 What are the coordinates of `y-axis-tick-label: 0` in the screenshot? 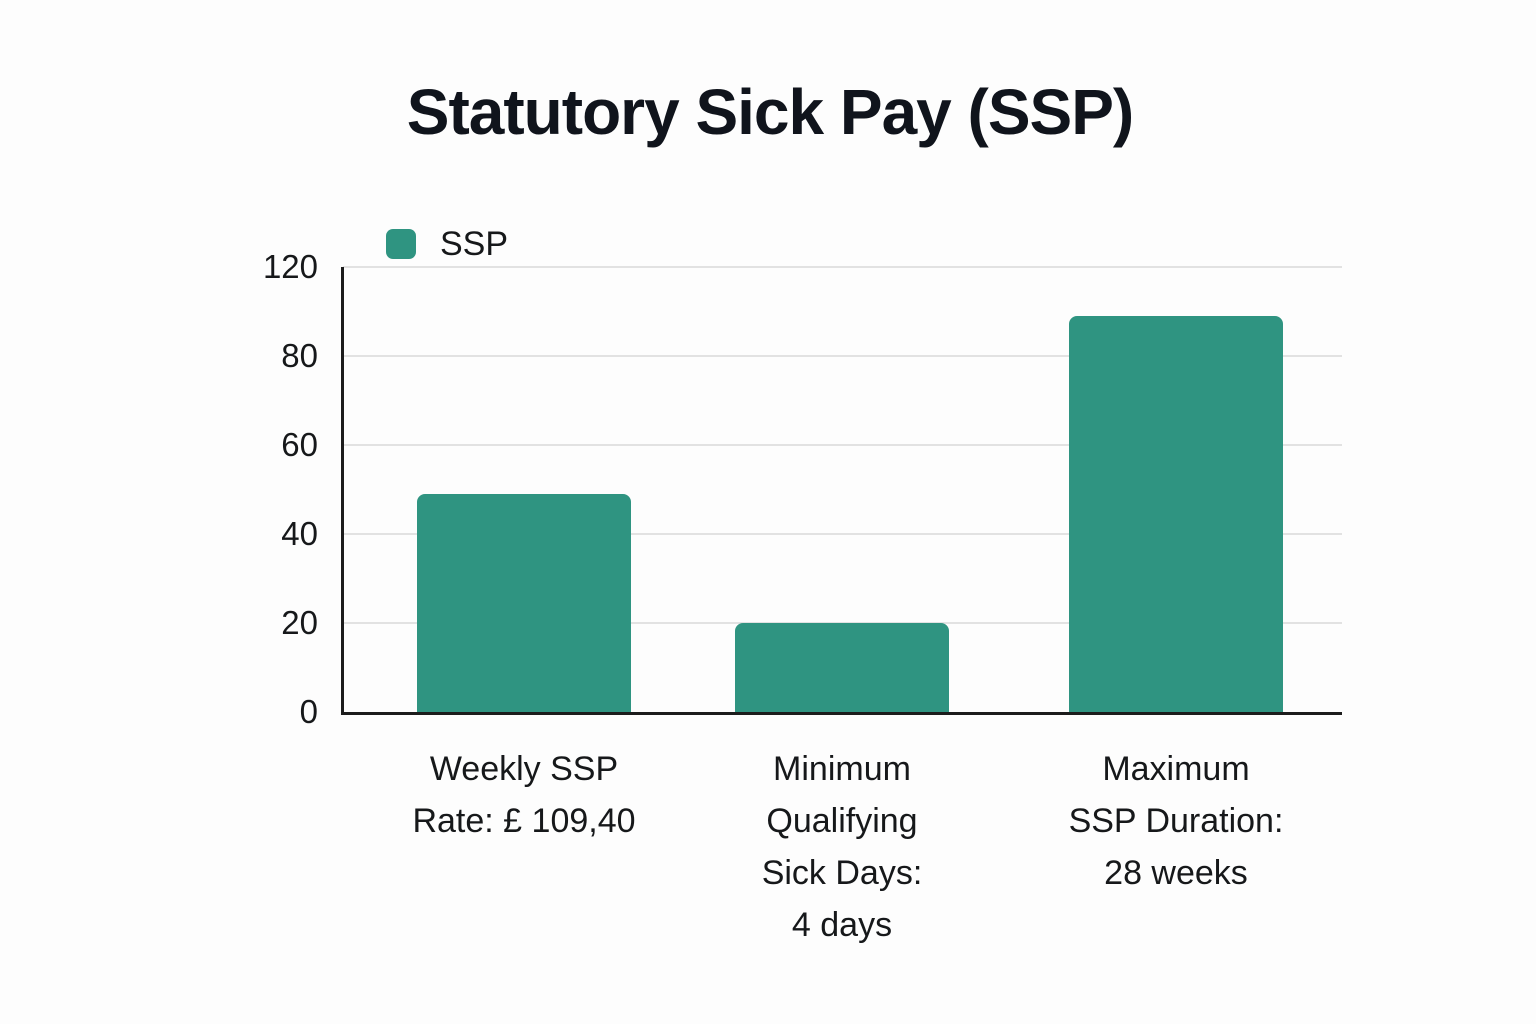 It's located at (308, 711).